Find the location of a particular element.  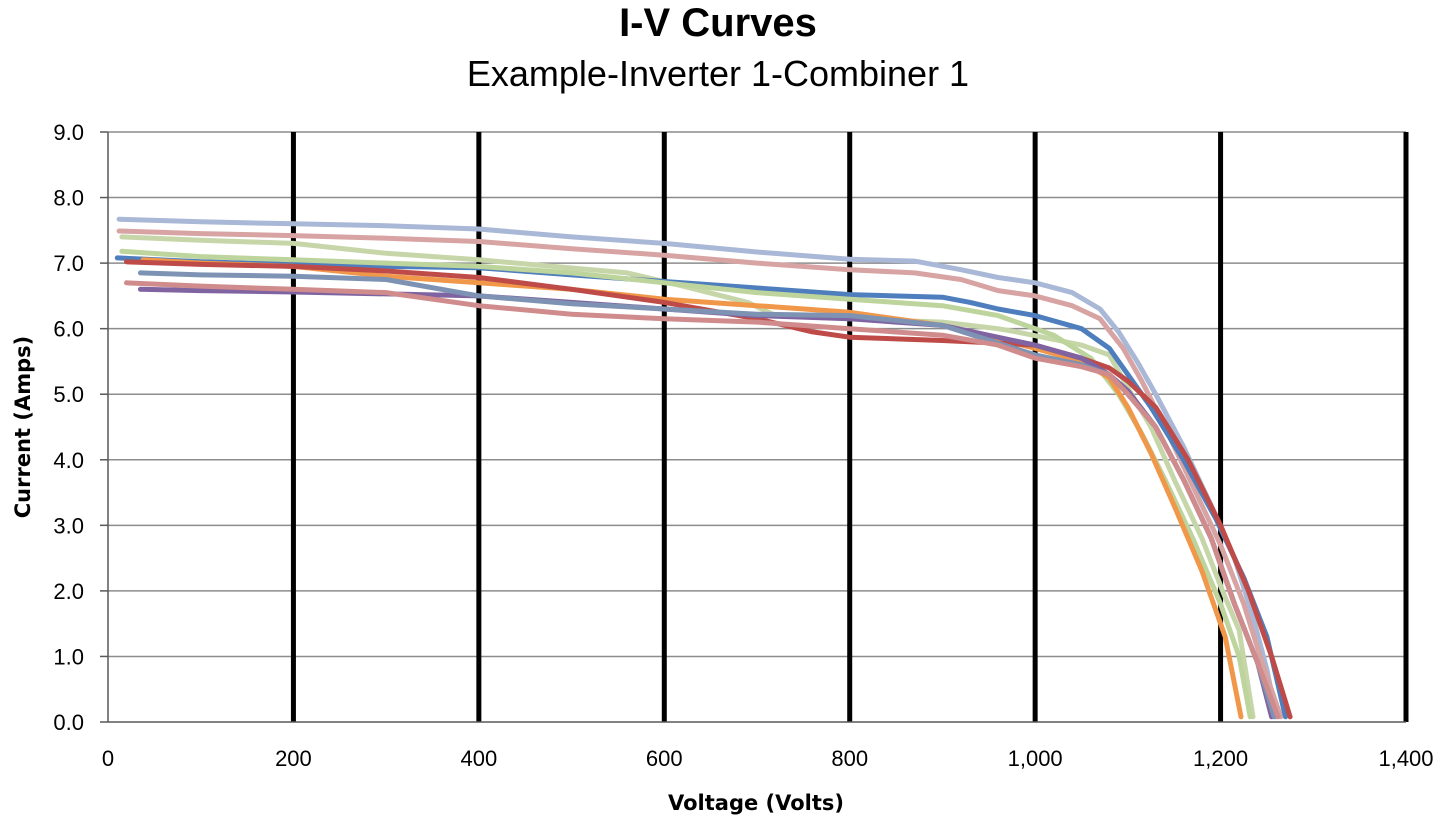

y-tick-label: 6.0 is located at coordinates (68, 329).